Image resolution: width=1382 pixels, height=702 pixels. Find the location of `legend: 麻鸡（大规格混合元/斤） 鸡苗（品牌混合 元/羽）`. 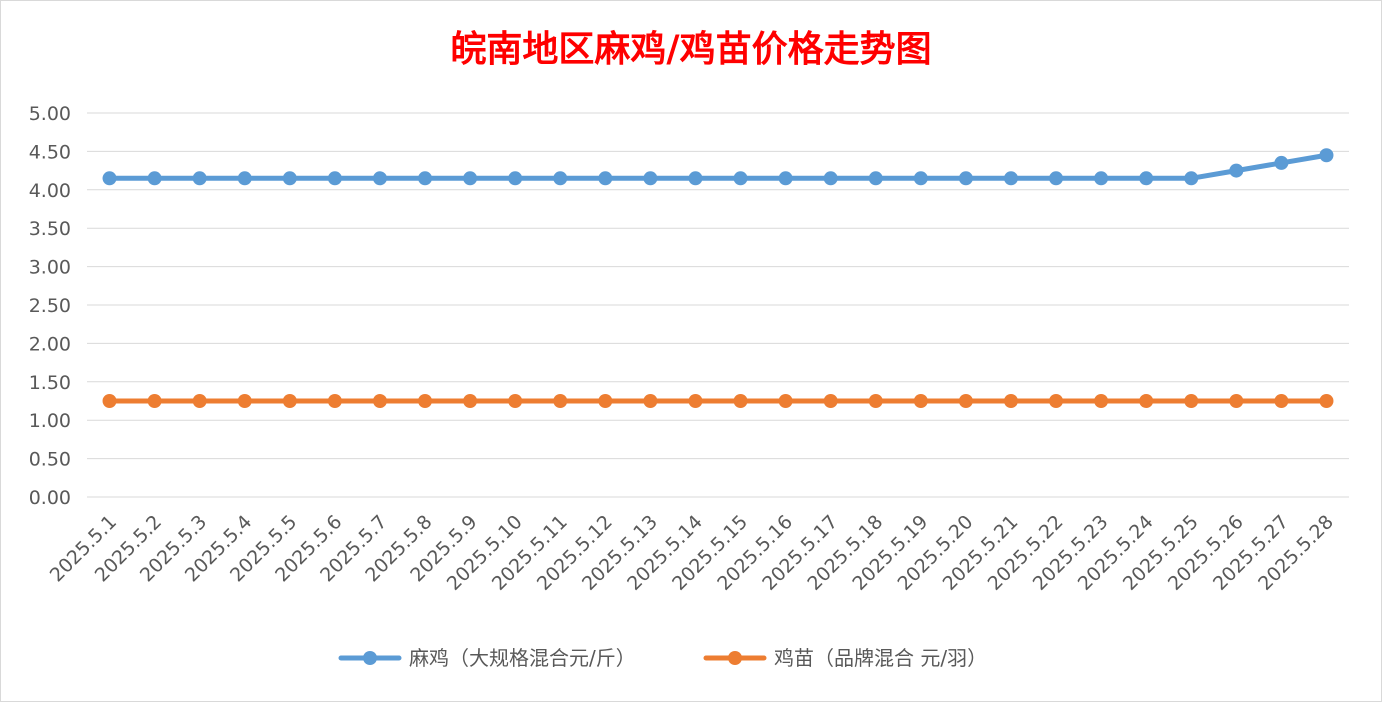

legend: 麻鸡（大规格混合元/斤） 鸡苗（品牌混合 元/羽） is located at coordinates (662, 658).